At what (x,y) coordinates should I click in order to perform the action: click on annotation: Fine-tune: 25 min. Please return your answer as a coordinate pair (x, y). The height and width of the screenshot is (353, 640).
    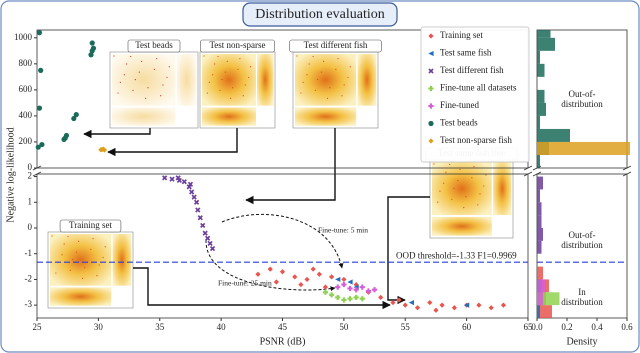
    Looking at the image, I should click on (245, 283).